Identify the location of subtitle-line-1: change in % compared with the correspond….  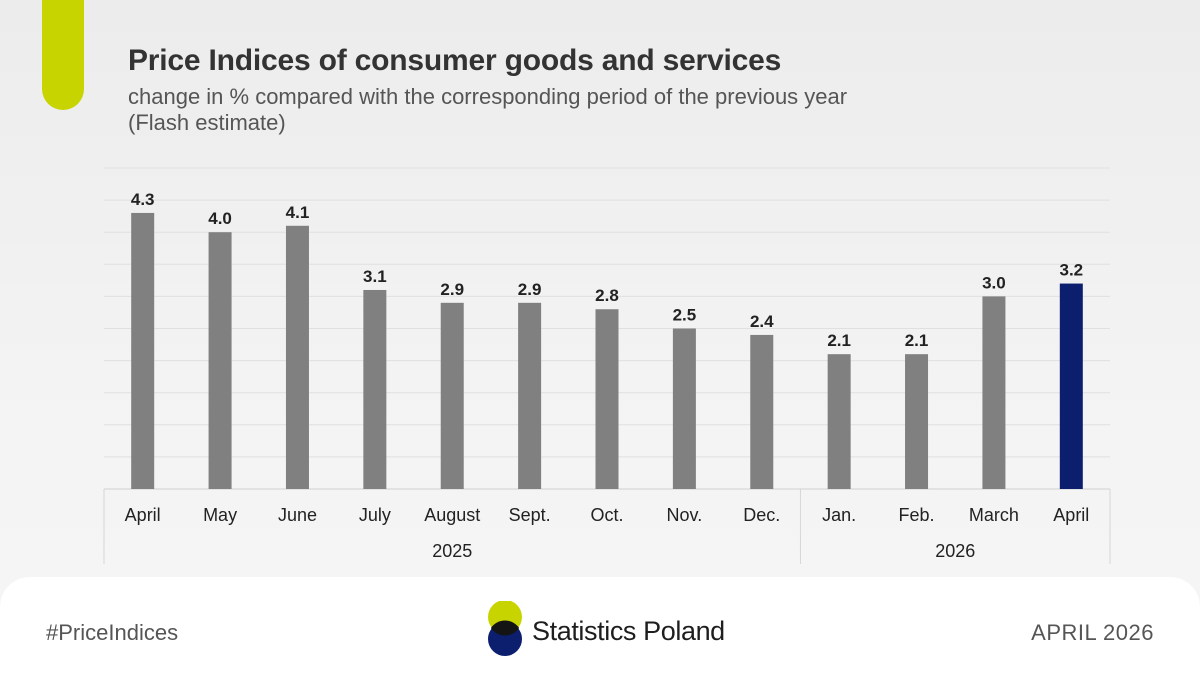
(488, 96).